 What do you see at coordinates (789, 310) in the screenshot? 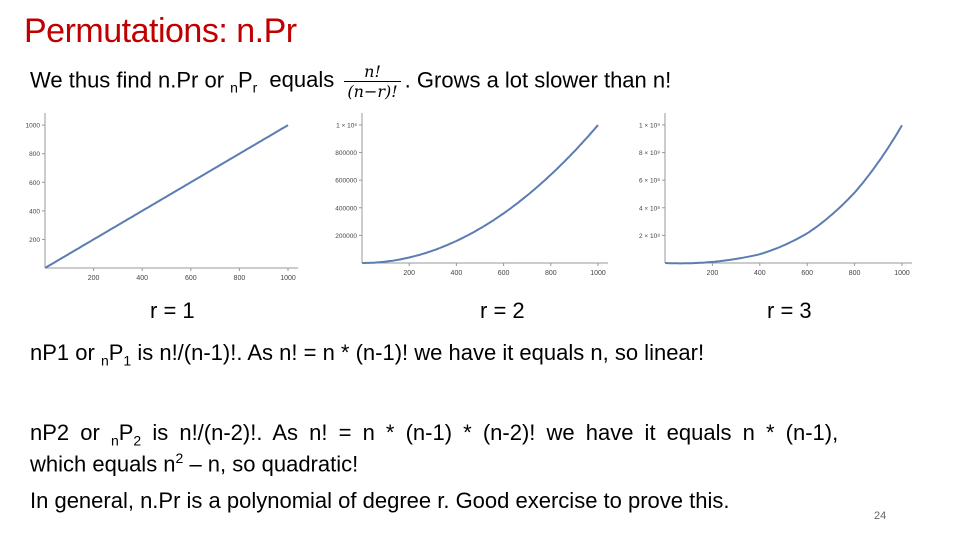
I see `label-r3: r = 3` at bounding box center [789, 310].